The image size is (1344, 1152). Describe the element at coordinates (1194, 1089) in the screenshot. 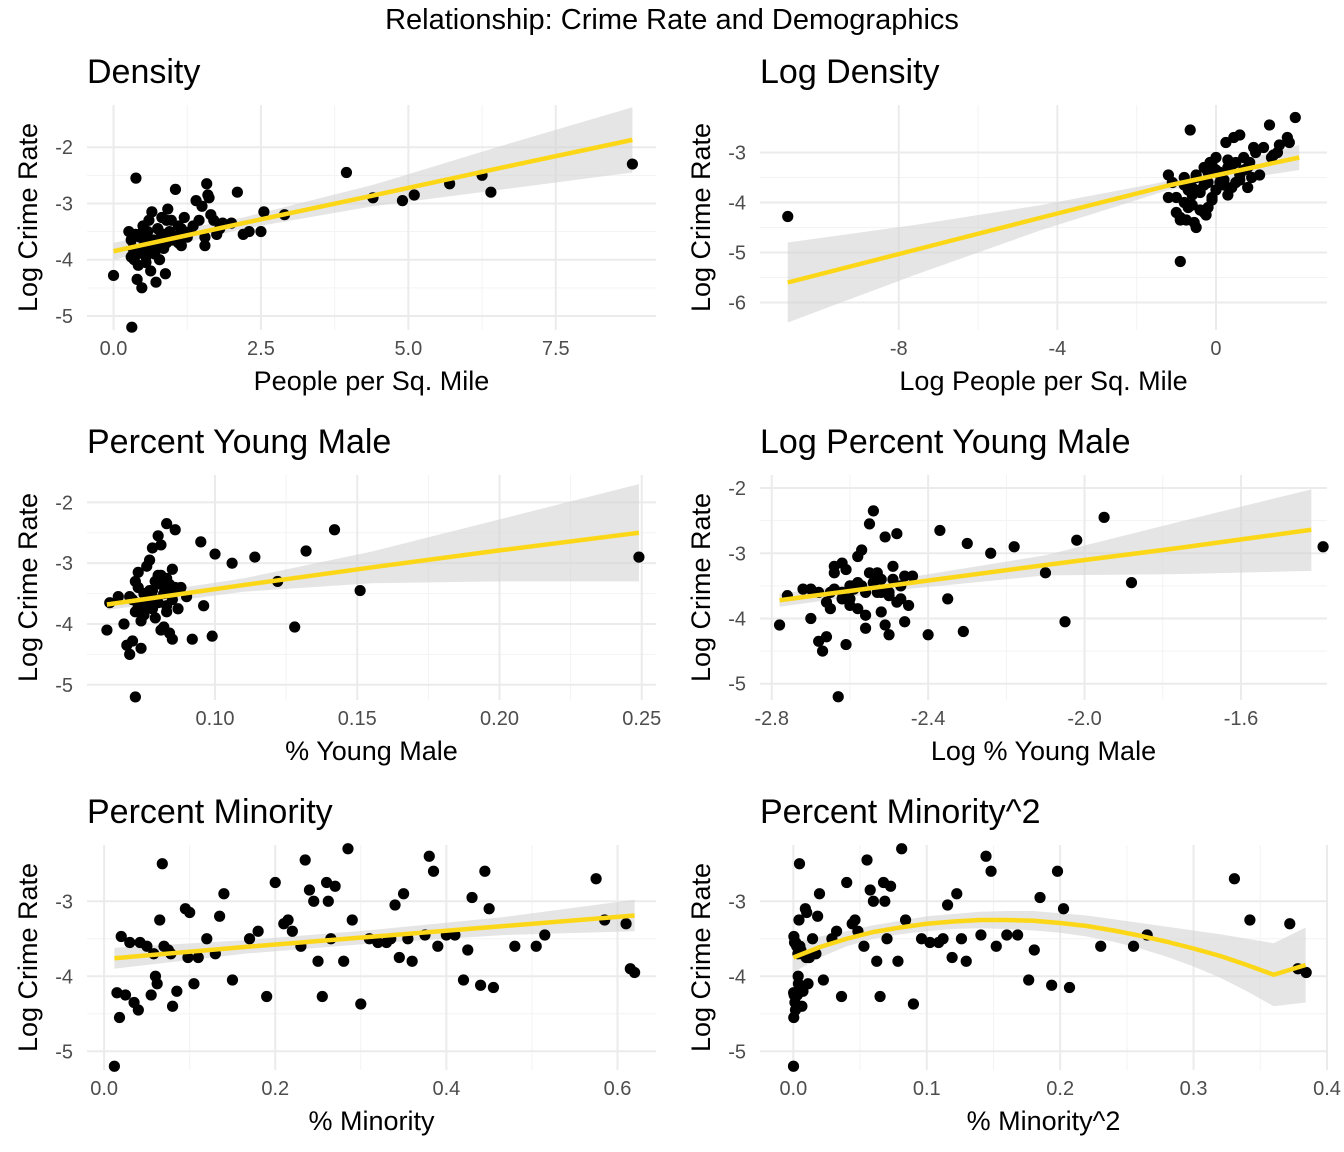

I see `x-tick-label: 0.3` at that location.